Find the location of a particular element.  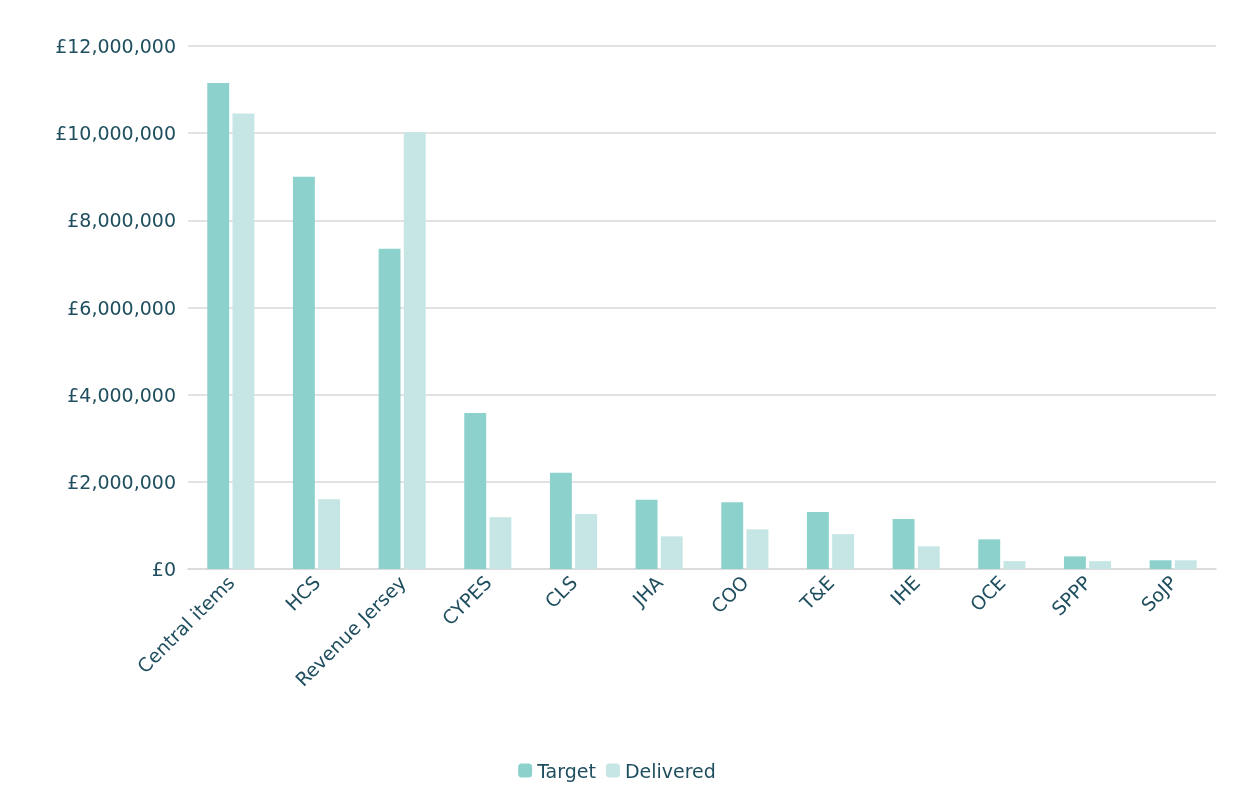

y-tick-label: £6,000,000 is located at coordinates (121, 307).